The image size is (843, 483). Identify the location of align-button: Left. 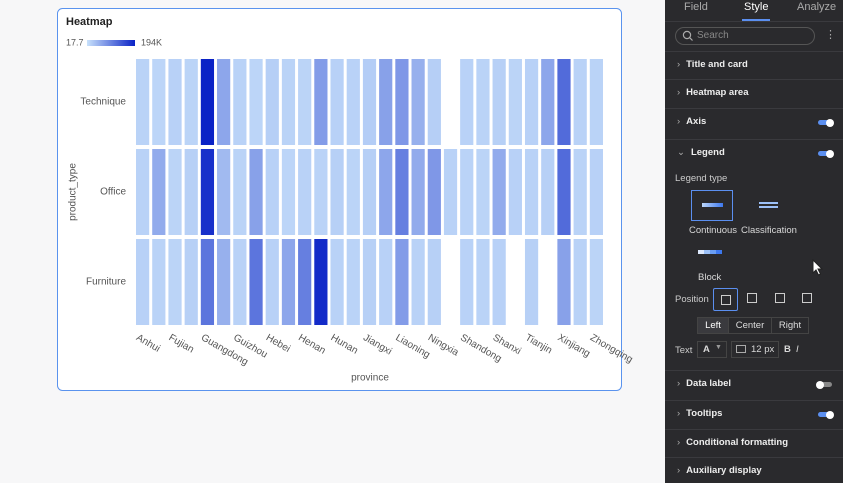
(713, 325).